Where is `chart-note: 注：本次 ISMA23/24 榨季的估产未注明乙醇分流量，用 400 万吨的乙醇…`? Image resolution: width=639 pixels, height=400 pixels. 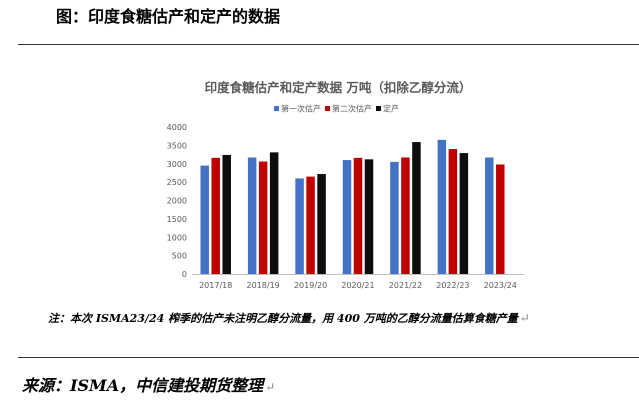 chart-note: 注：本次 ISMA23/24 榨季的估产未注明乙醇分流量，用 400 万吨的乙醇… is located at coordinates (289, 318).